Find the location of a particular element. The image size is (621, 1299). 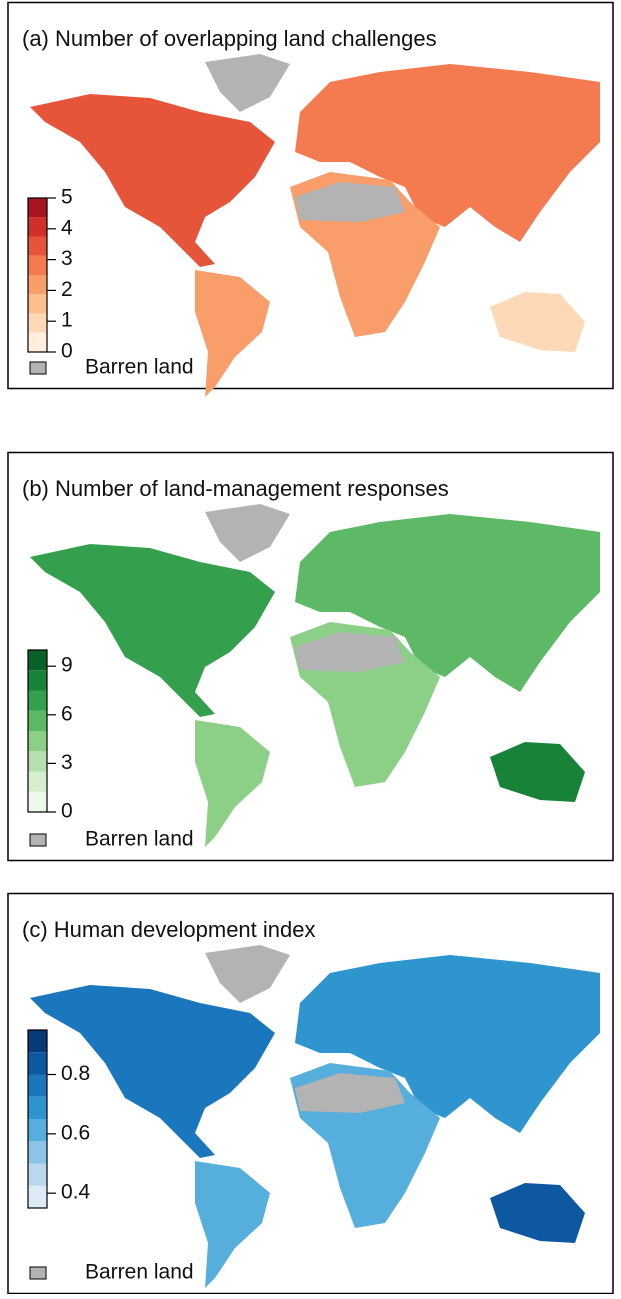

colorbar-tick-label: 5 is located at coordinates (67, 197).